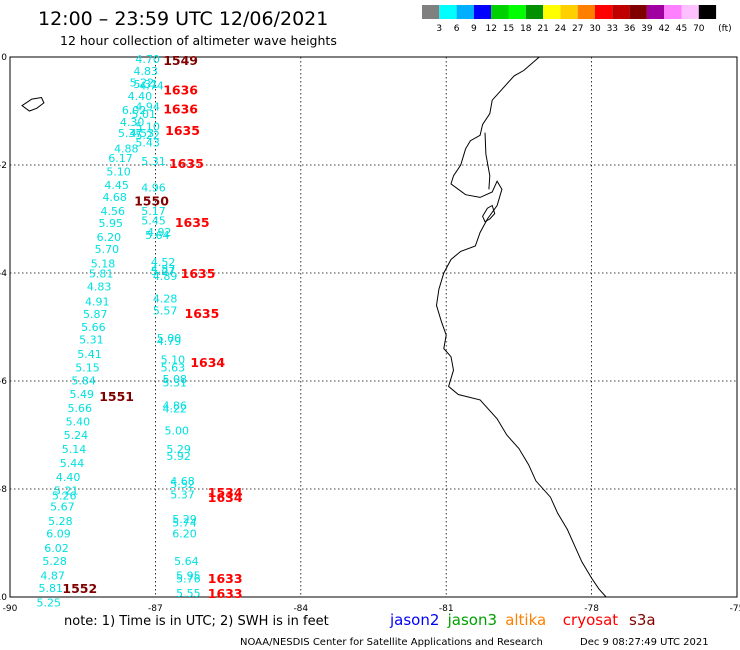 Image resolution: width=740 pixels, height=650 pixels. What do you see at coordinates (68, 477) in the screenshot?
I see `swh-value: 4.40` at bounding box center [68, 477].